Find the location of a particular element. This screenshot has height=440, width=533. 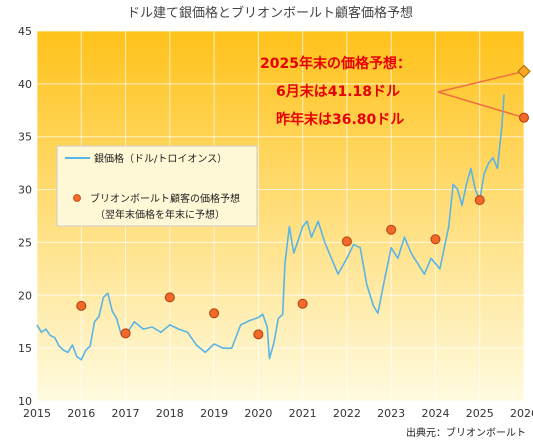

y-tick-label: 40 is located at coordinates (25, 84).